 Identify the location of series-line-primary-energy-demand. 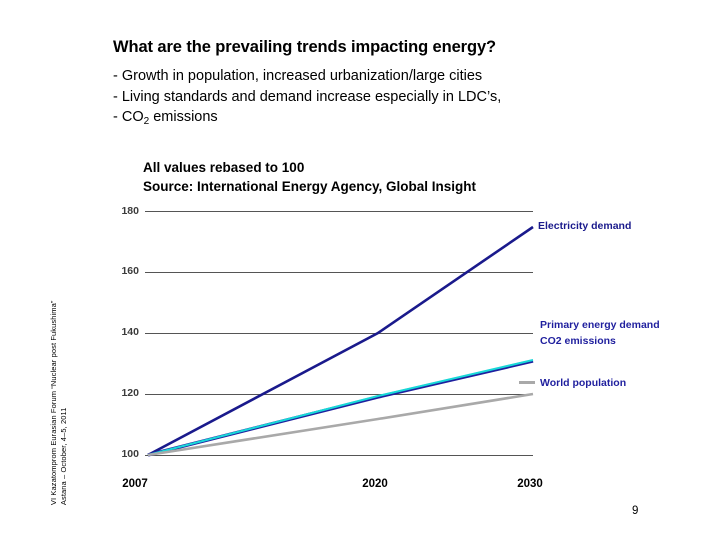
(340, 408).